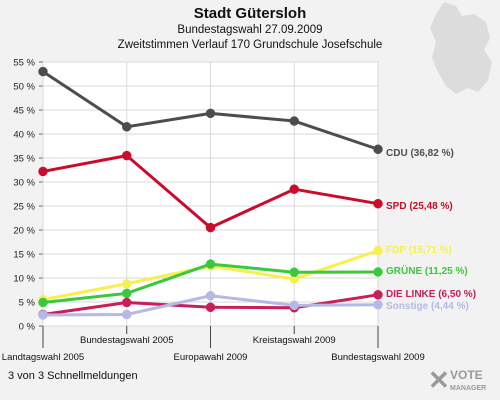 This screenshot has height=400, width=500. I want to click on series-end-label: SPD (25,48 %), so click(419, 206).